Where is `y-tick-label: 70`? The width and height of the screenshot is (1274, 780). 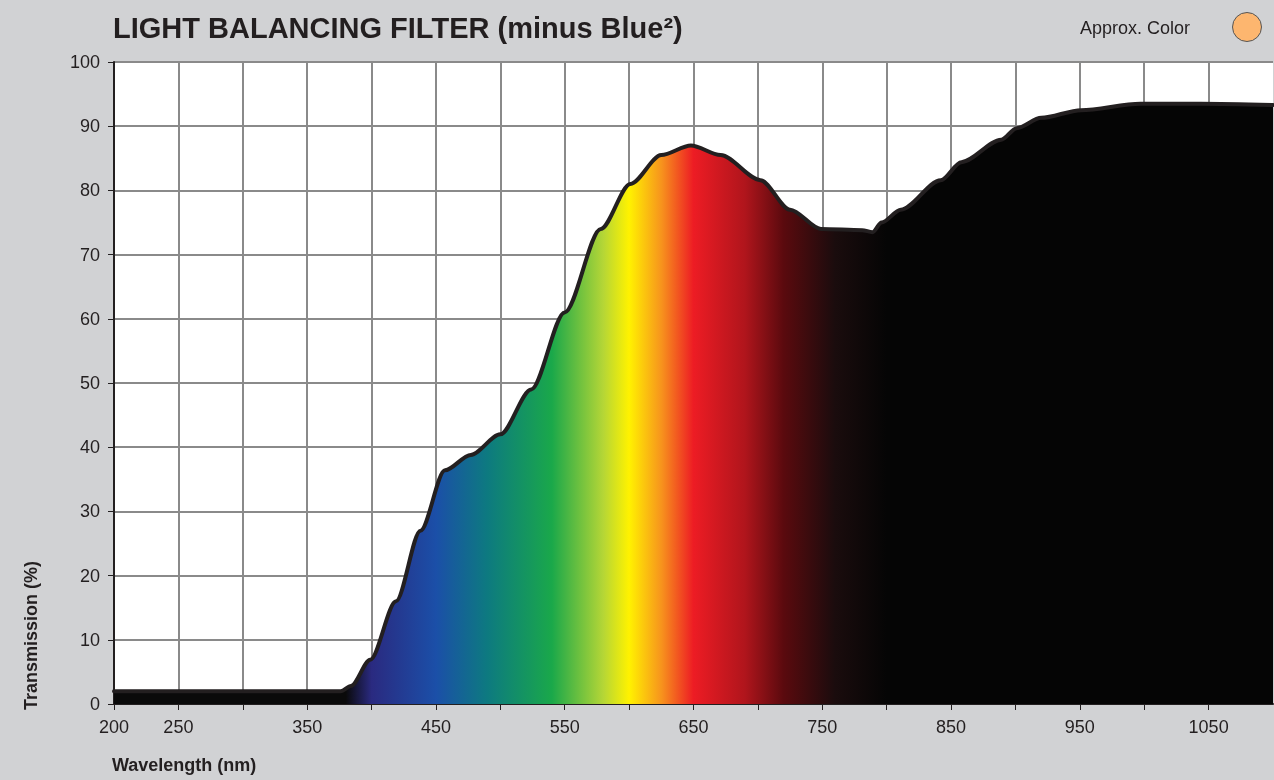
y-tick-label: 70 is located at coordinates (89, 254).